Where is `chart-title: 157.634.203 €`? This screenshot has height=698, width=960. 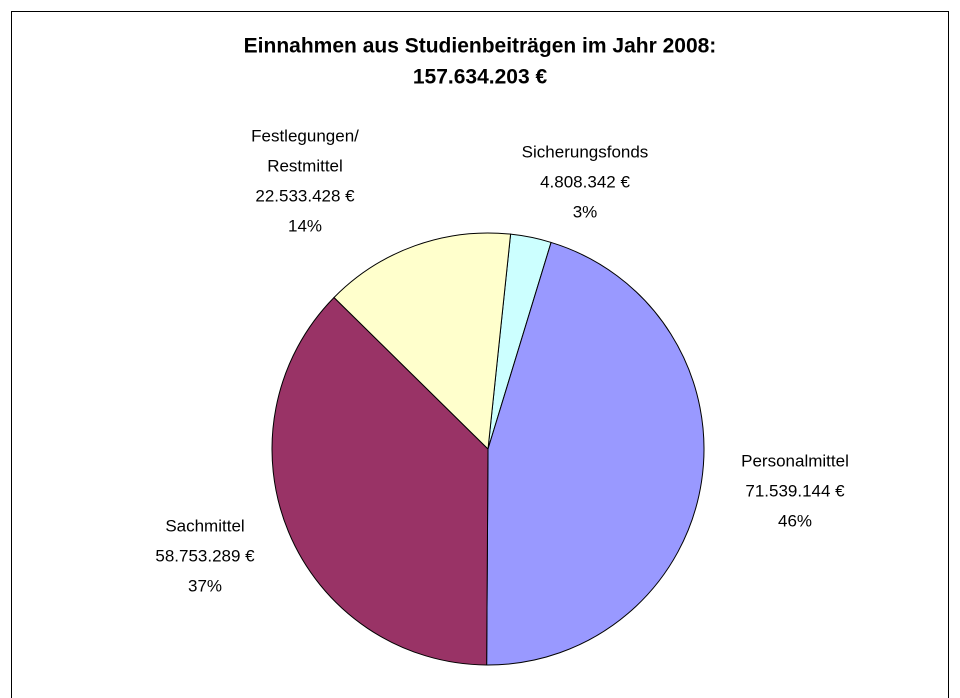
chart-title: 157.634.203 € is located at coordinates (480, 77).